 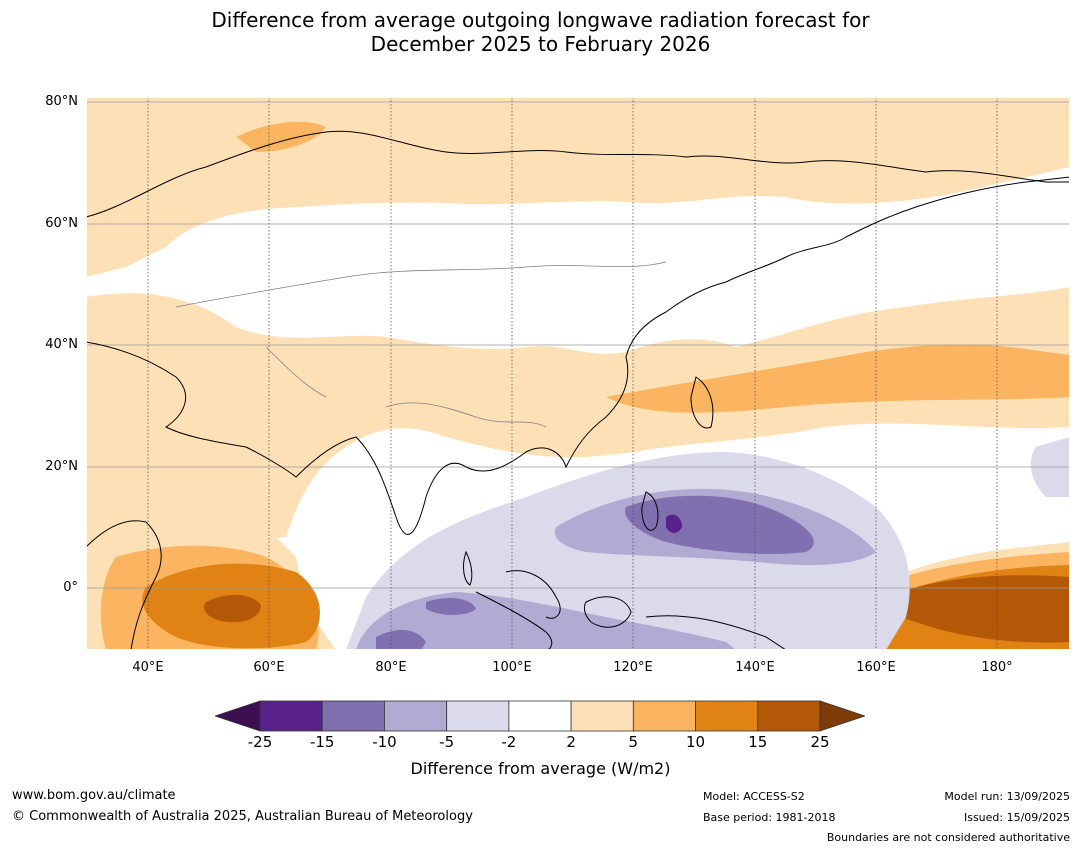 What do you see at coordinates (61, 101) in the screenshot?
I see `lat-label-80n: 80°N` at bounding box center [61, 101].